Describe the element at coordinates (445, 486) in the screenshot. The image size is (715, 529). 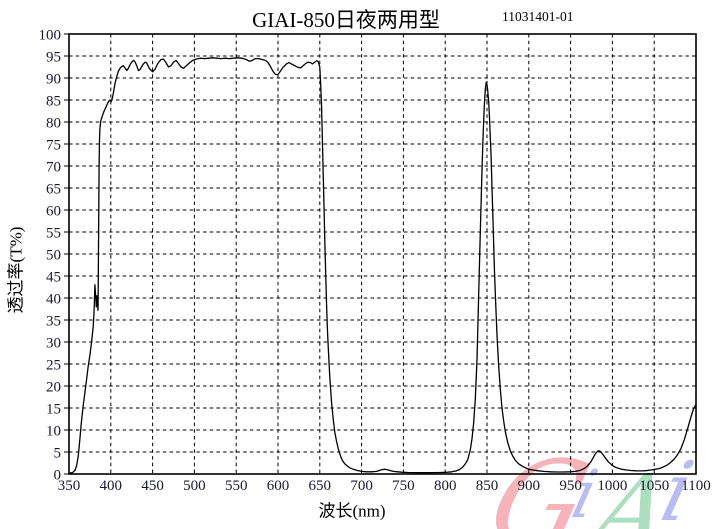
I see `svg-text: 800` at that location.